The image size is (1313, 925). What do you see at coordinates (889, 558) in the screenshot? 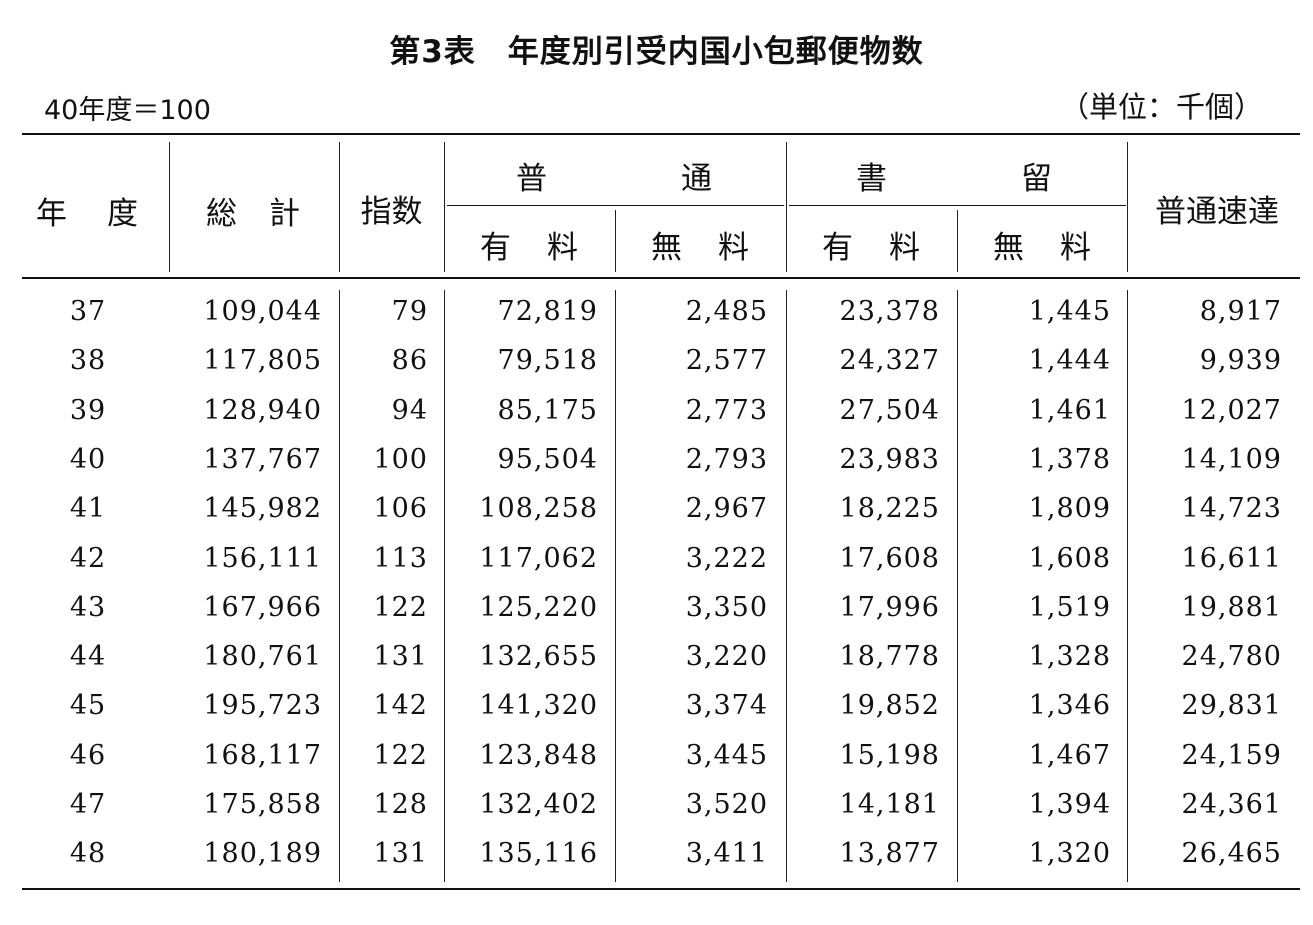
I see `cell-registered-paid: 17,608` at bounding box center [889, 558].